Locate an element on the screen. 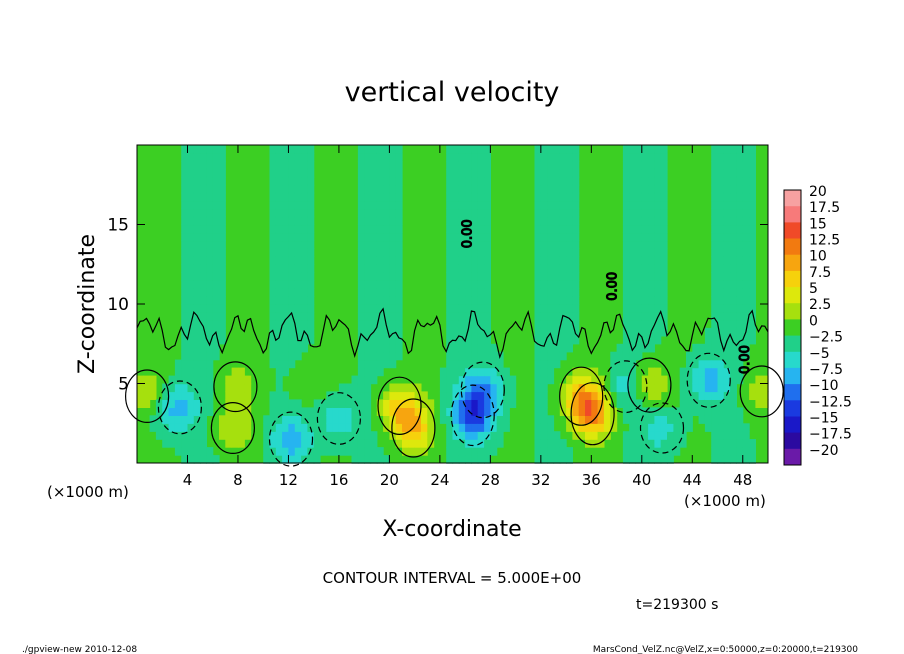 The height and width of the screenshot is (654, 904). y-tick-label: 5 is located at coordinates (123, 385).